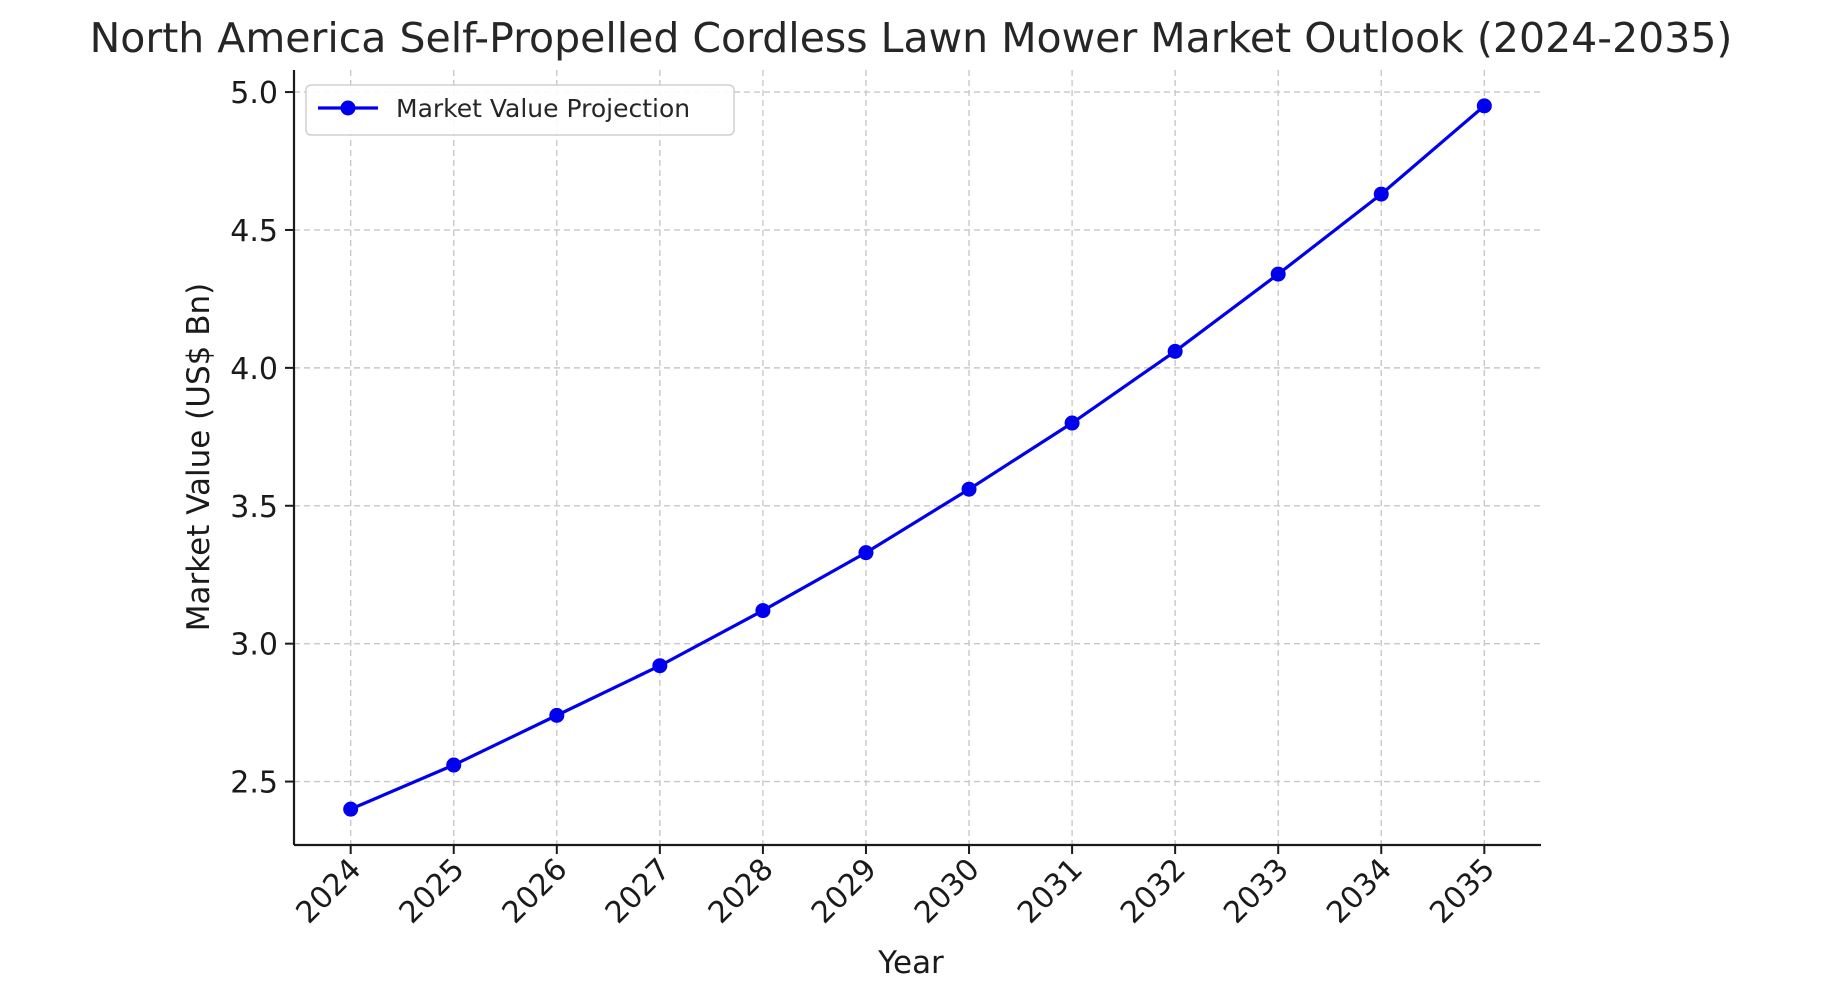 The width and height of the screenshot is (1823, 998). What do you see at coordinates (254, 93) in the screenshot?
I see `y-tick-label: 5.0` at bounding box center [254, 93].